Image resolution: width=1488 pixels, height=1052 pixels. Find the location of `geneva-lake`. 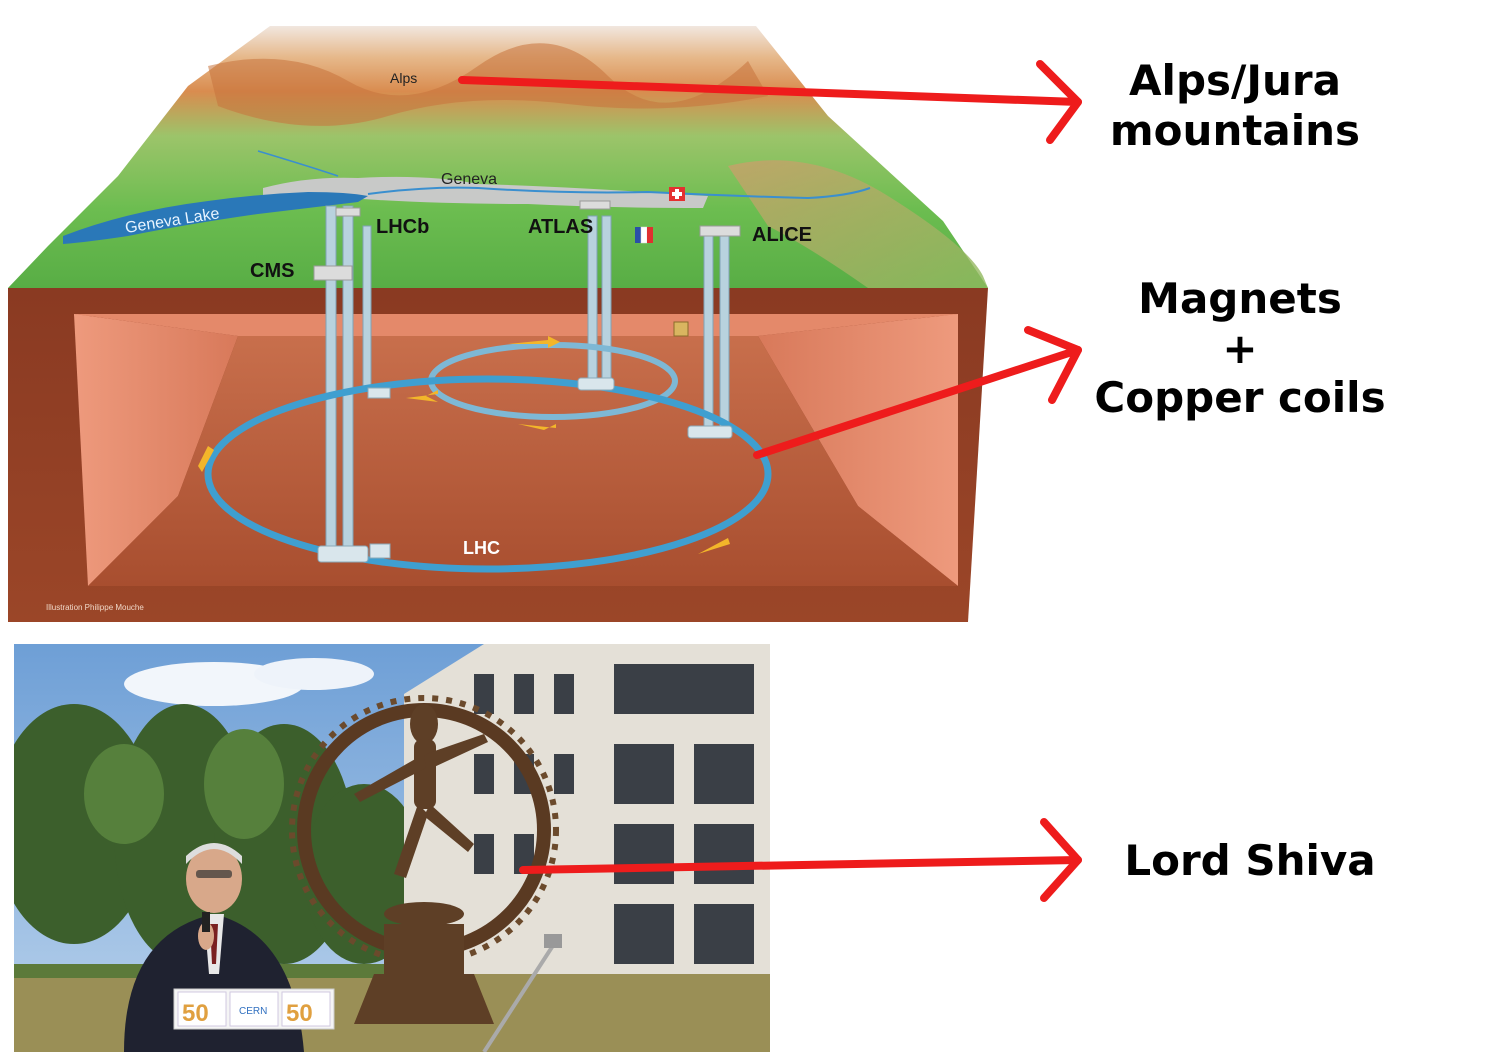

geneva-lake is located at coordinates (215, 218).